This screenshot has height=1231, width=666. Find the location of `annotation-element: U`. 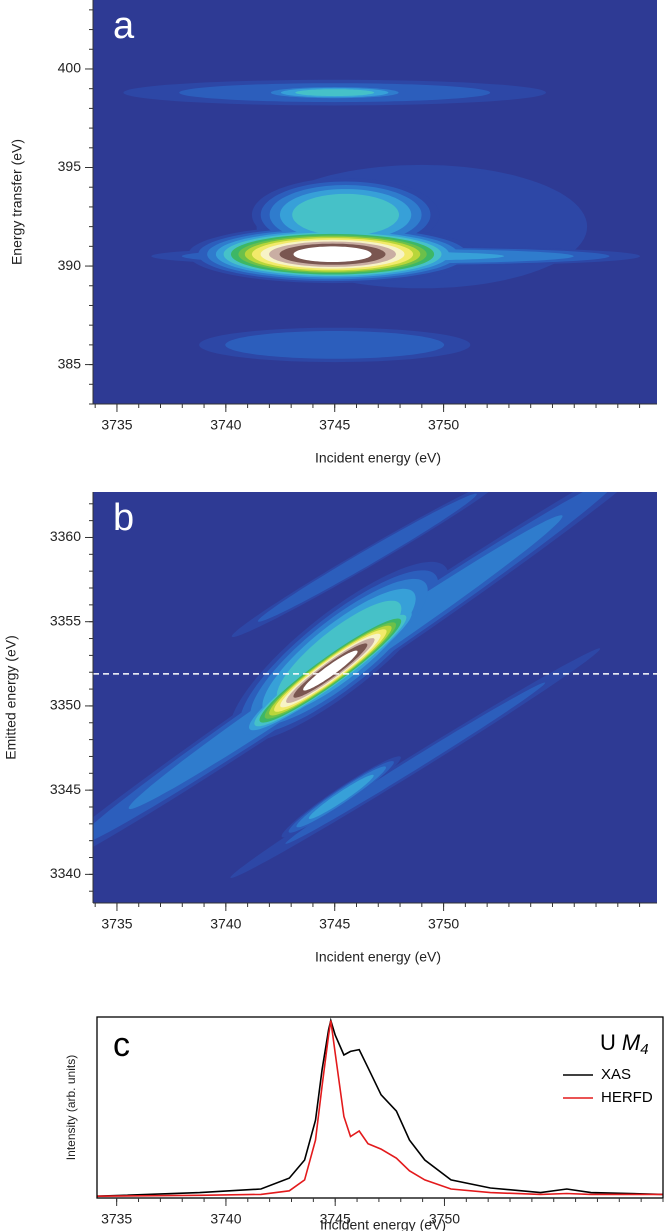

annotation-element: U is located at coordinates (608, 1042).